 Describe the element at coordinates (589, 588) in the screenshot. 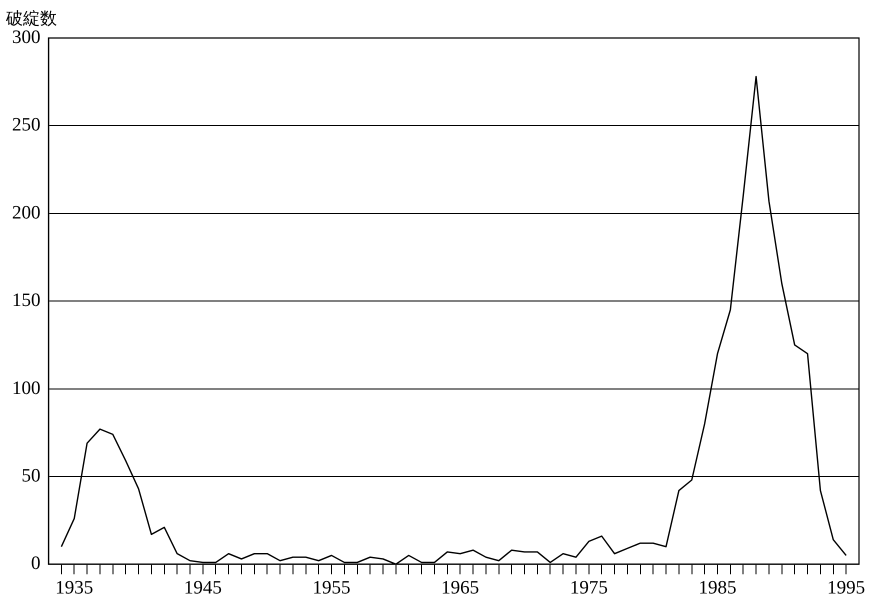

I see `x-tick-label: 1975` at that location.